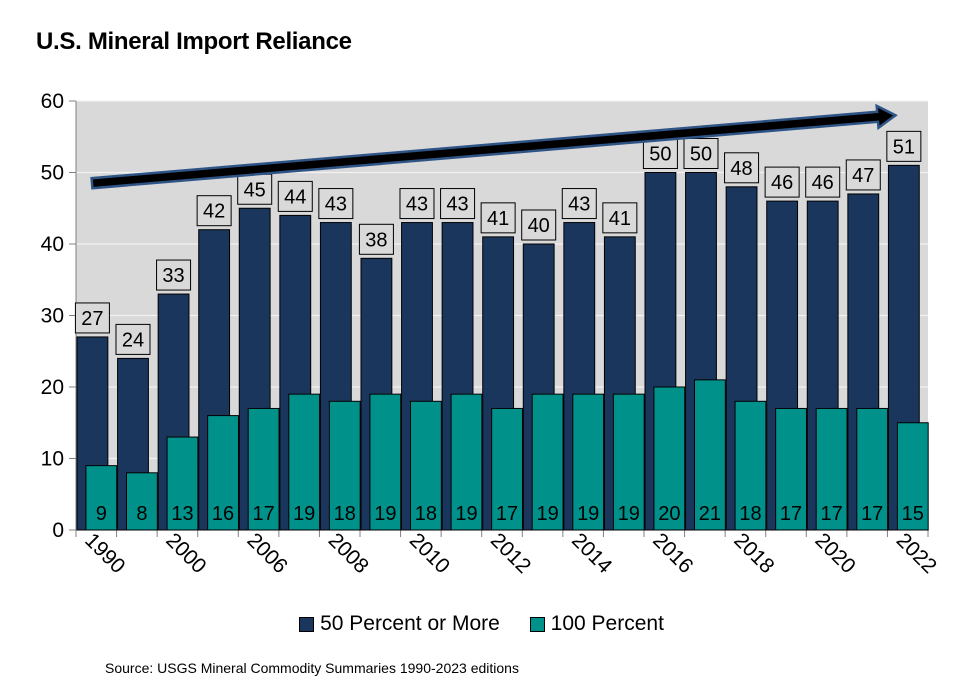  I want to click on data-label-50pct-2022: 51, so click(904, 147).